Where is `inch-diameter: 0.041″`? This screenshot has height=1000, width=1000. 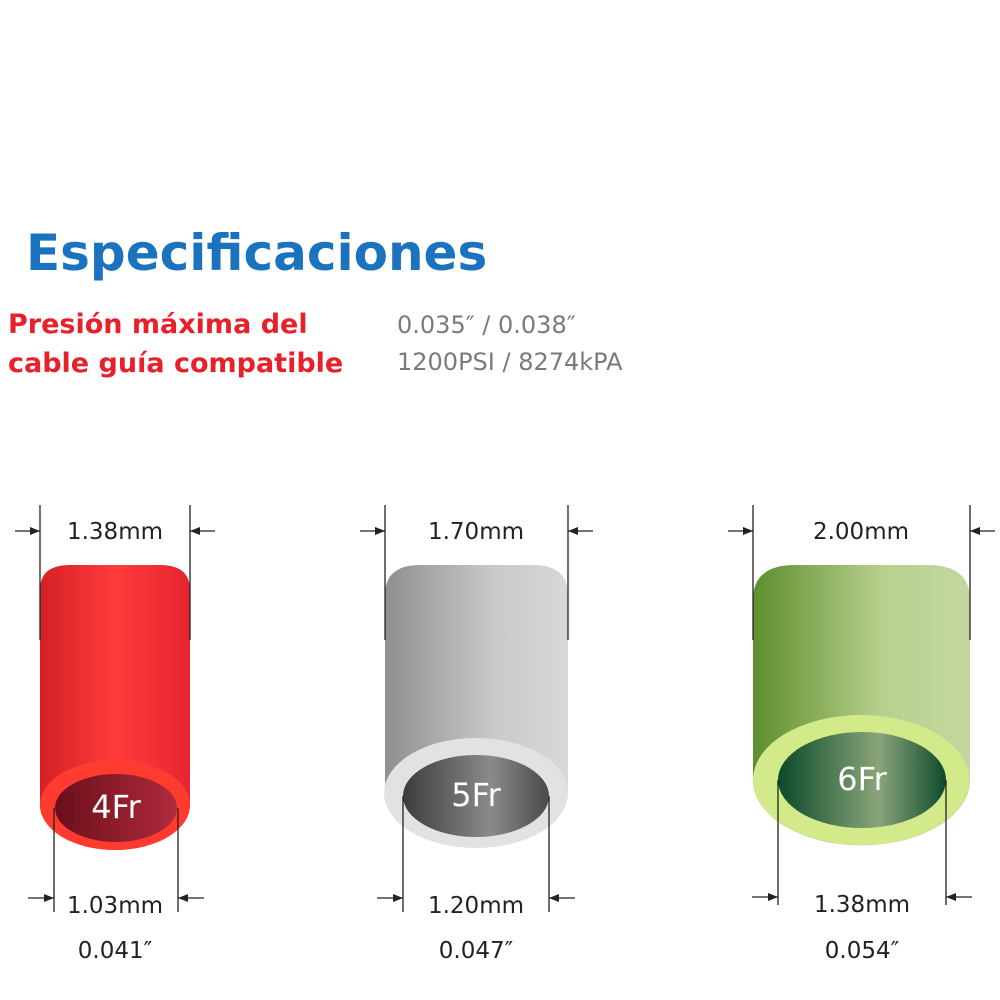
inch-diameter: 0.041″ is located at coordinates (115, 951).